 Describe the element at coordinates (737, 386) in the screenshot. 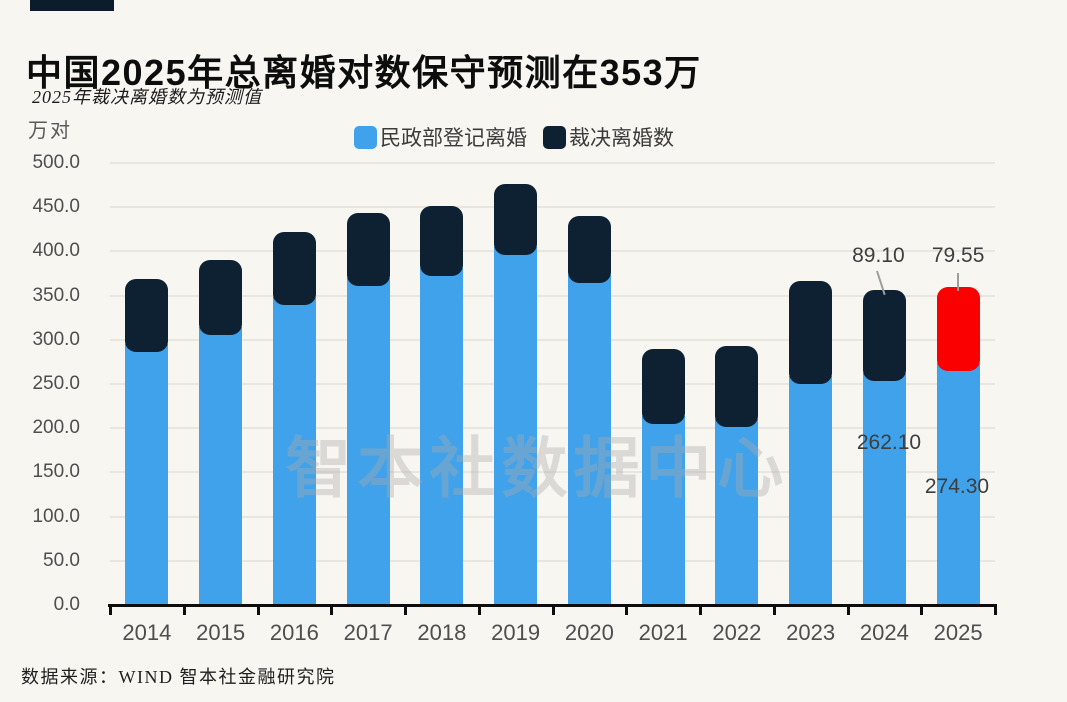

I see `bar-2022-court` at that location.